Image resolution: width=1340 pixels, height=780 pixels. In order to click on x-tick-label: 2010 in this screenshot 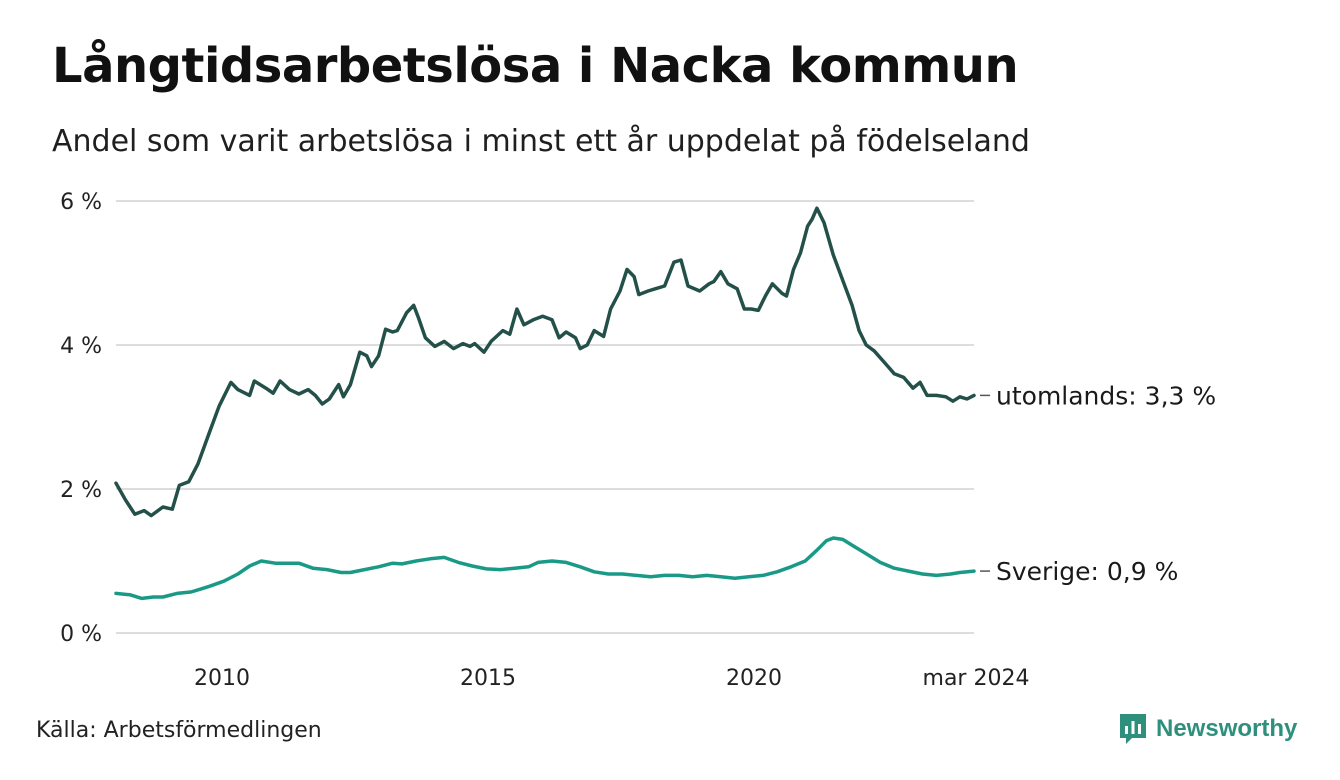, I will do `click(222, 678)`.